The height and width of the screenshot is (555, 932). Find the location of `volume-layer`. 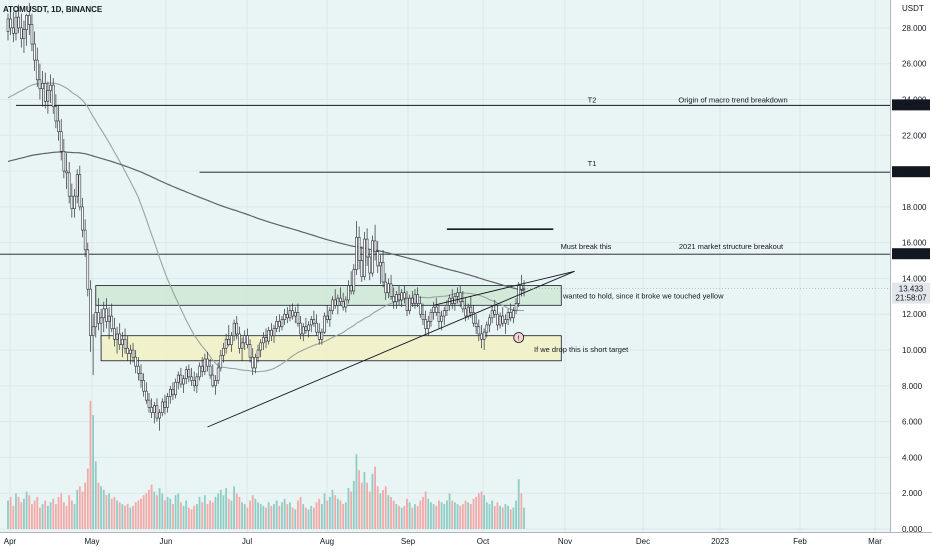

volume-layer is located at coordinates (266, 464).